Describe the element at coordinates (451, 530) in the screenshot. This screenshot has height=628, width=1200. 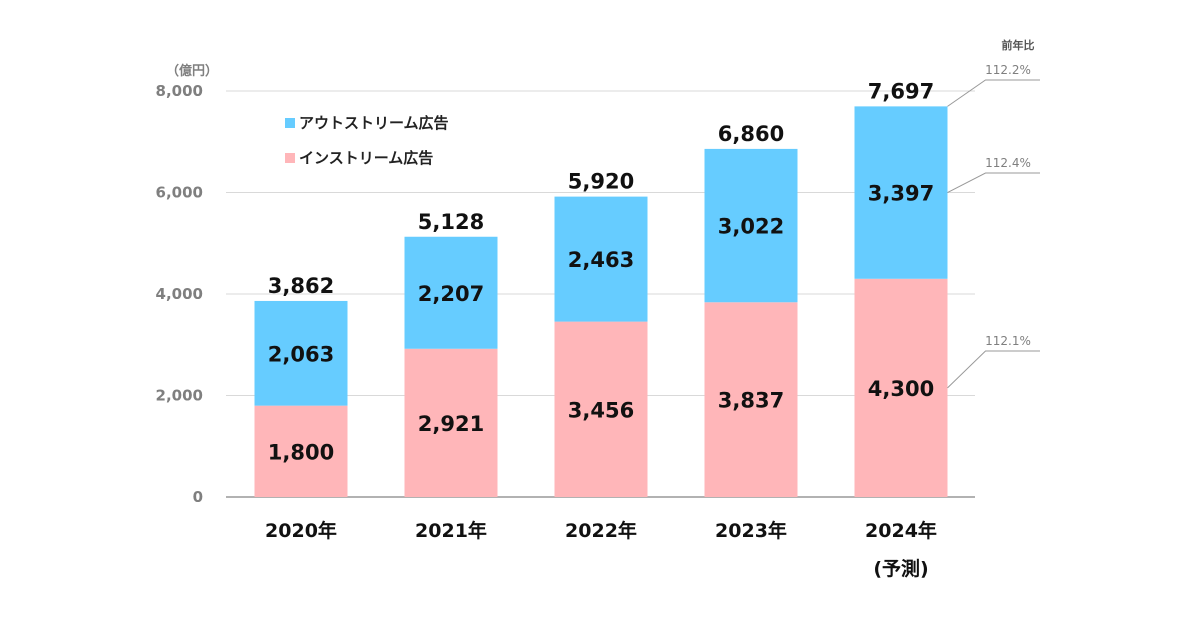
I see `x-tick-label: 2021年` at that location.